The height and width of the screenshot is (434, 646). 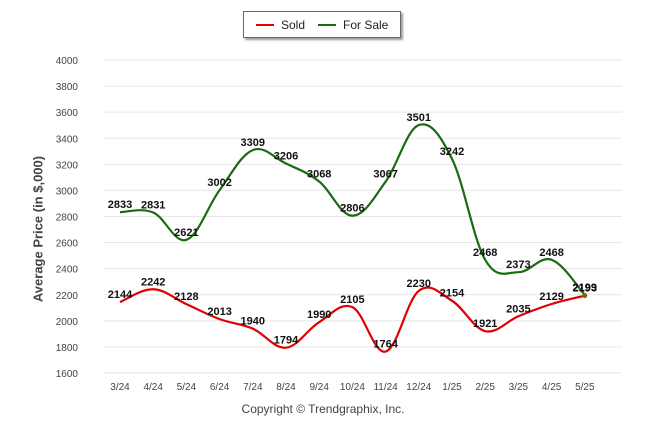 What do you see at coordinates (67, 244) in the screenshot?
I see `y-tick-label: 2600` at bounding box center [67, 244].